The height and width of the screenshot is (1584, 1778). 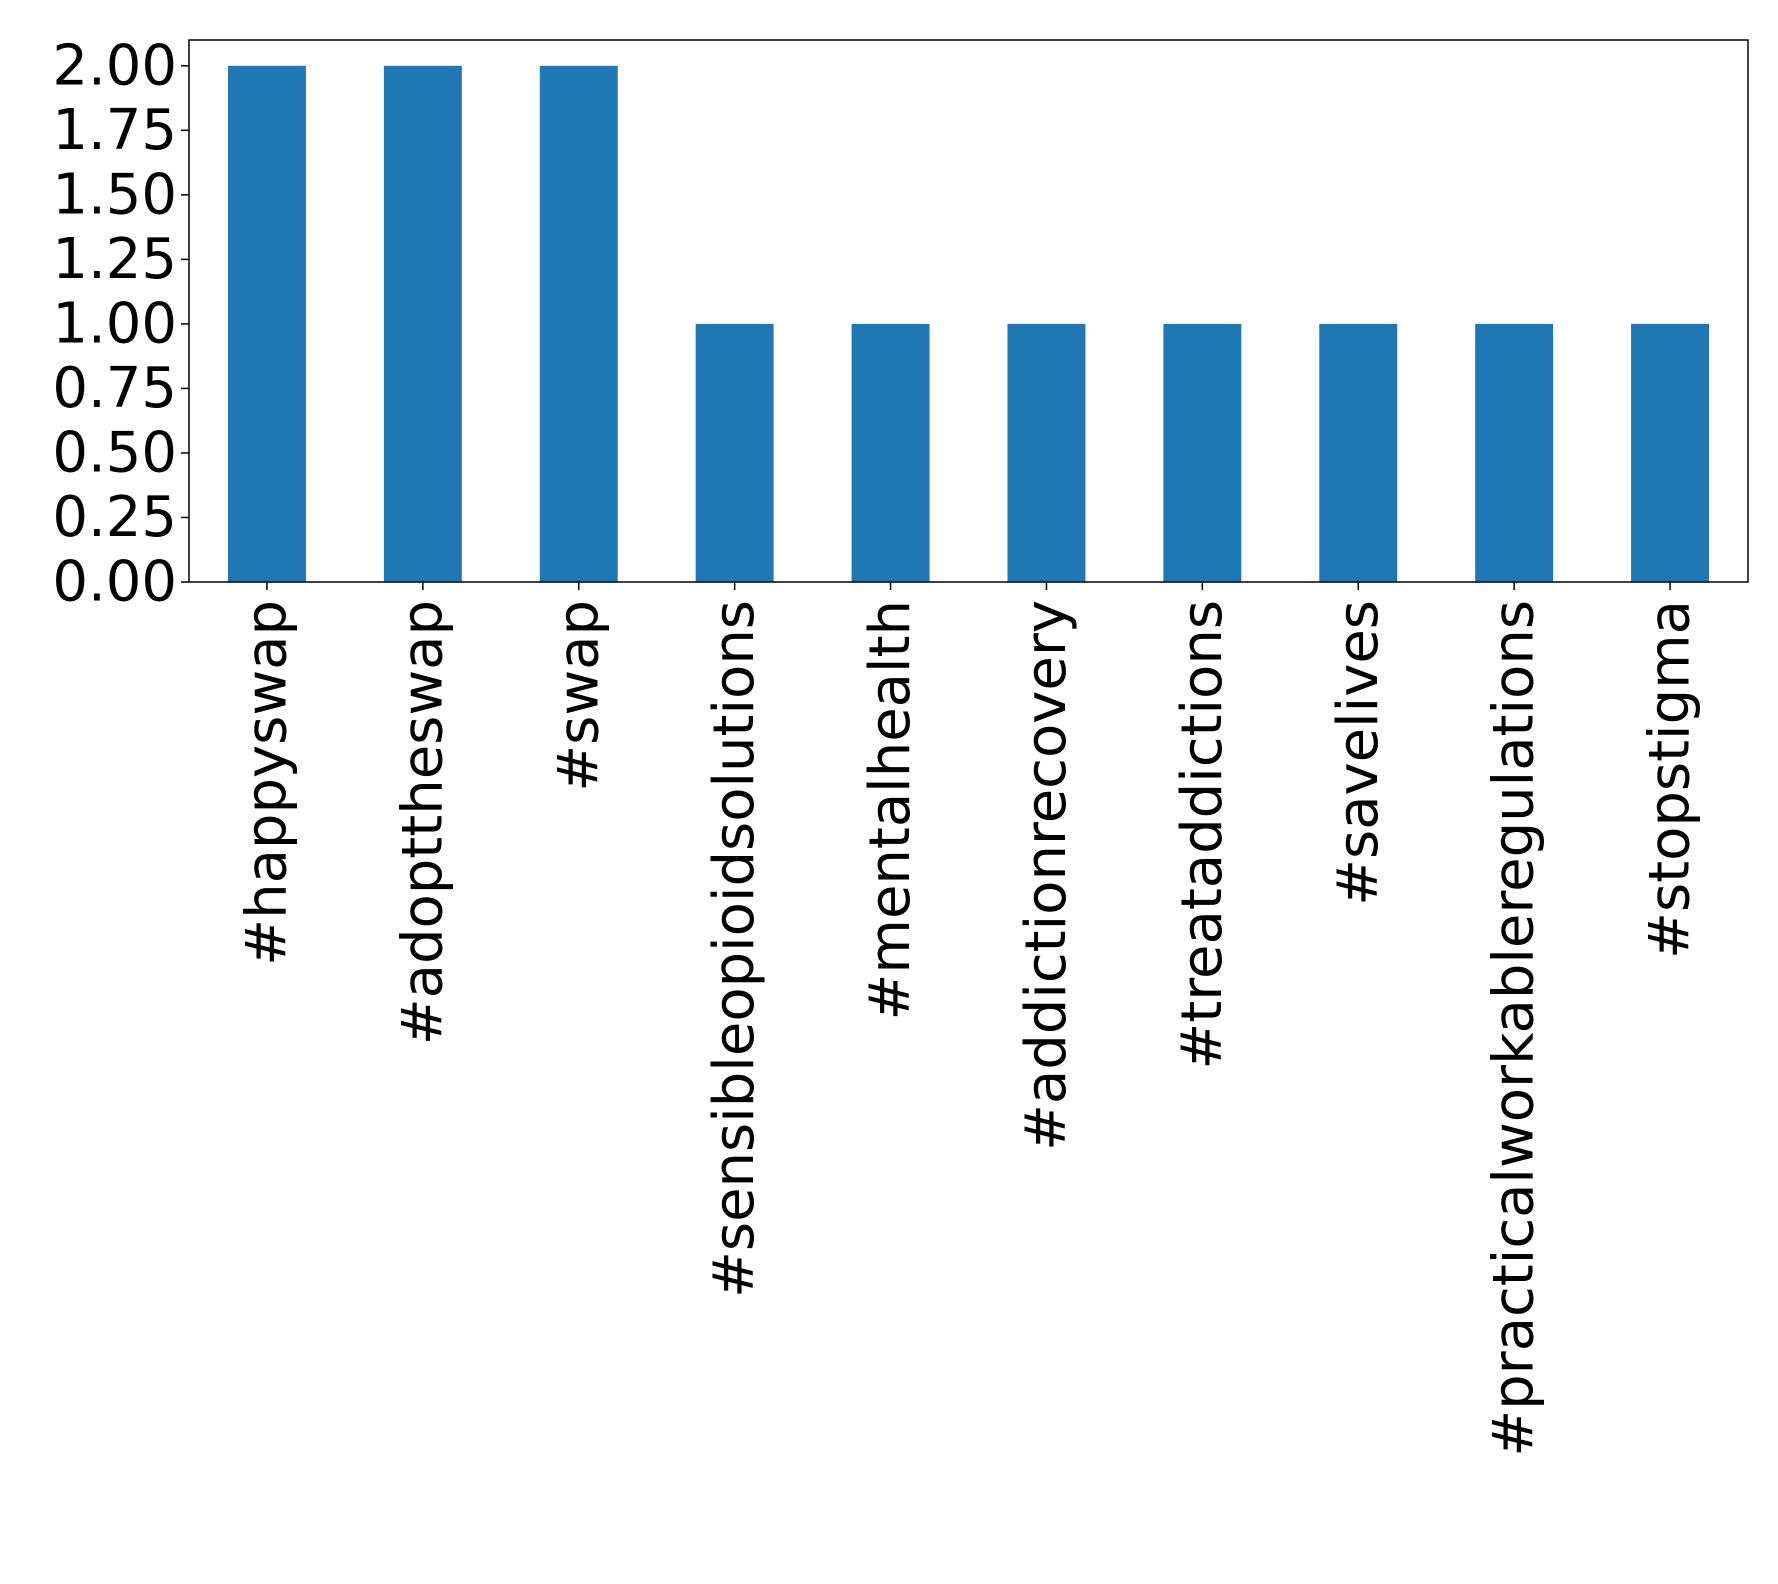 I want to click on y-tick-label: 0.75, so click(x=114, y=388).